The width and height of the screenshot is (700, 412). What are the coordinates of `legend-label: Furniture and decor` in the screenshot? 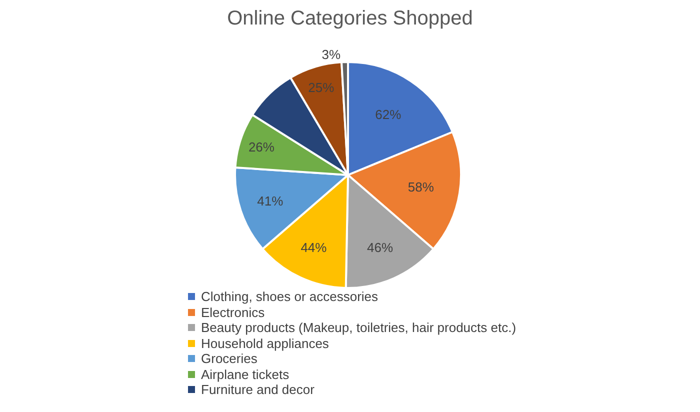 It's located at (257, 390).